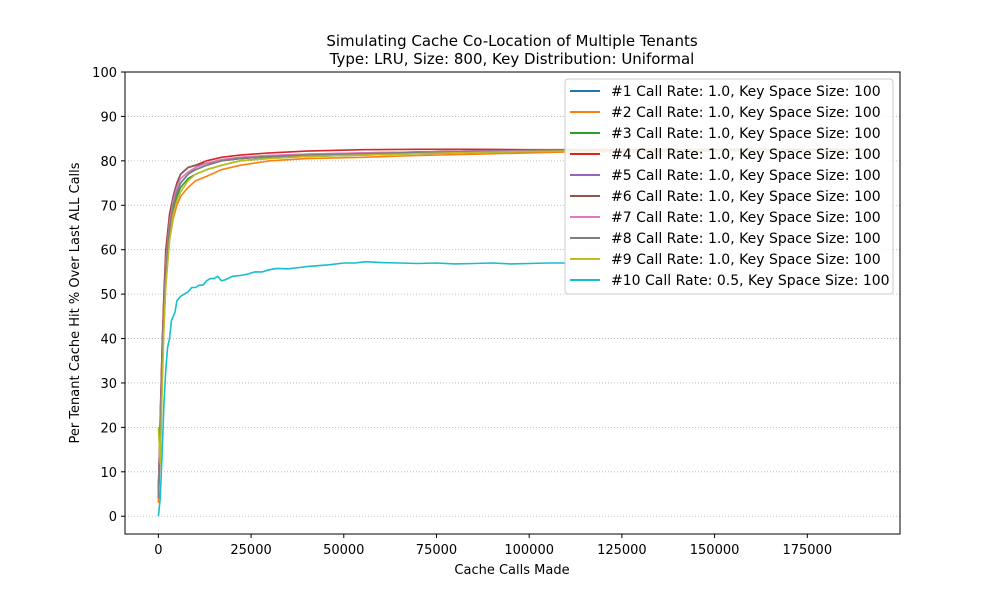 This screenshot has width=1000, height=600. I want to click on x-tick-label: 0, so click(158, 550).